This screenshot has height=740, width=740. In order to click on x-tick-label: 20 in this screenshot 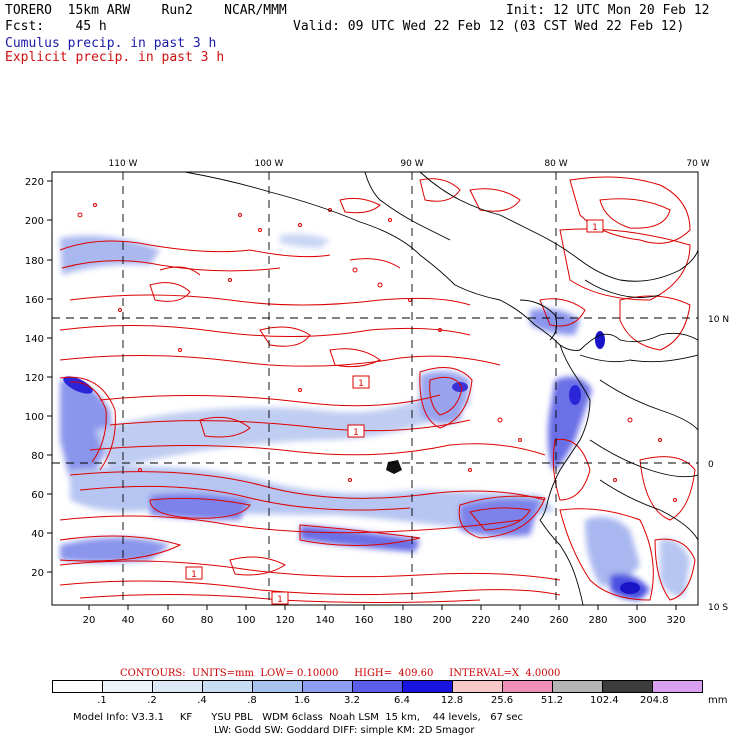, I will do `click(89, 620)`.